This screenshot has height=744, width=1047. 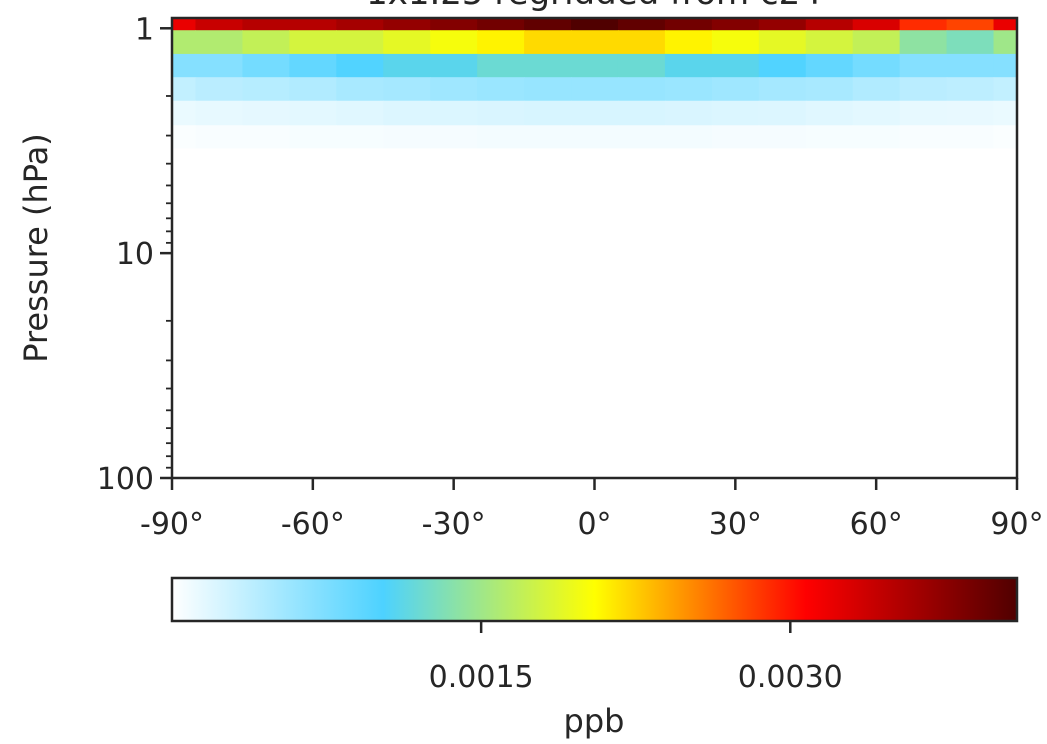 I want to click on colorbar-tick-label: 0.0030, so click(x=790, y=677).